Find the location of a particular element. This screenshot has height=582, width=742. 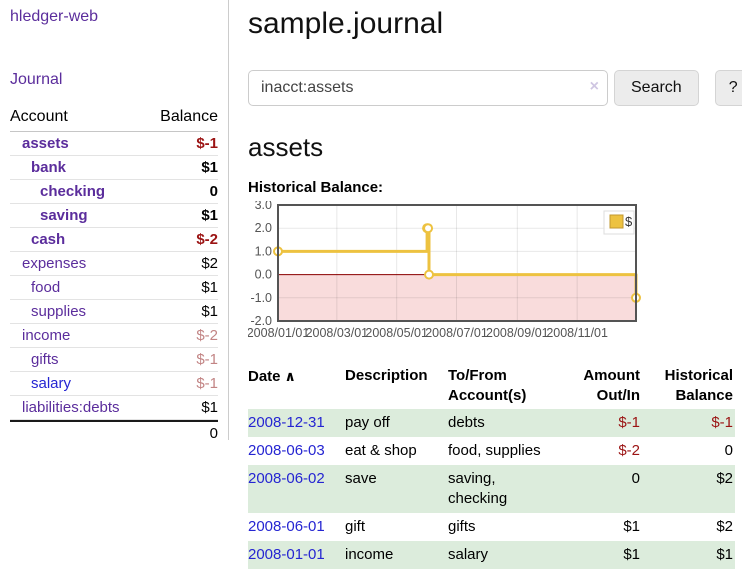

amount-column-header: Amount Out/In is located at coordinates (611, 385).